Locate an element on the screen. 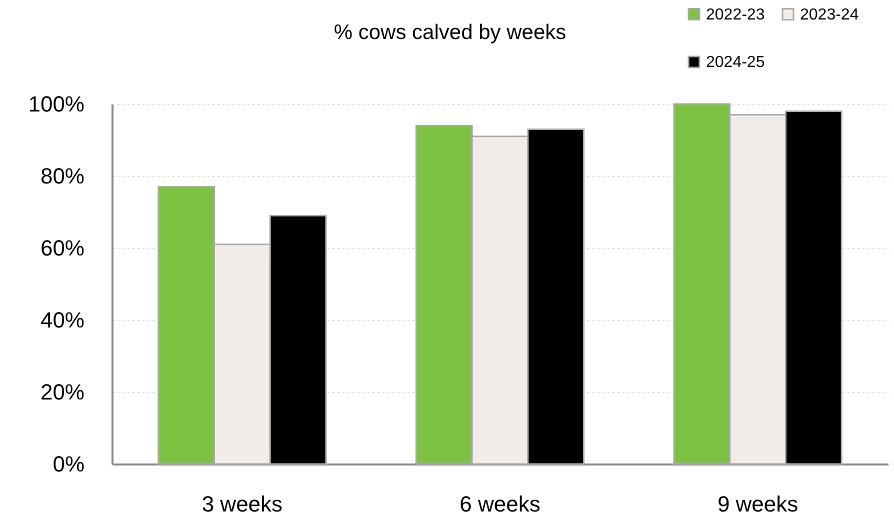 This screenshot has width=894, height=531. x-tick-label: 6 weeks is located at coordinates (500, 504).